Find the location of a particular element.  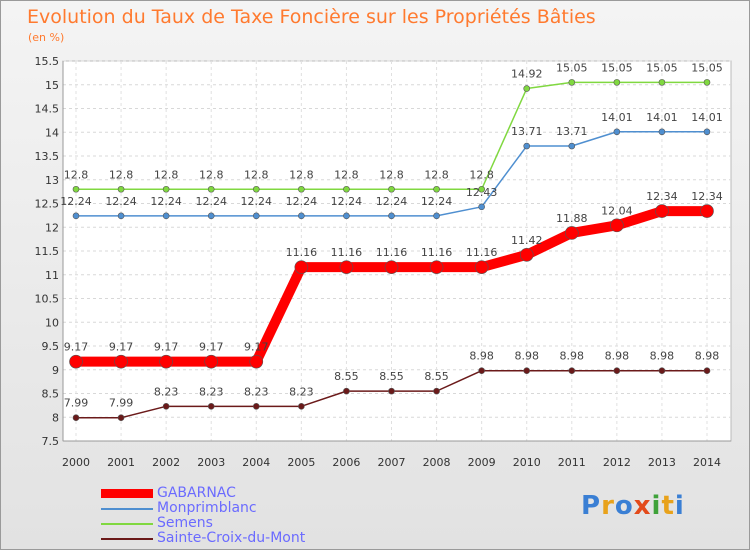

y-tick-label: 10.5 is located at coordinates (47, 299).